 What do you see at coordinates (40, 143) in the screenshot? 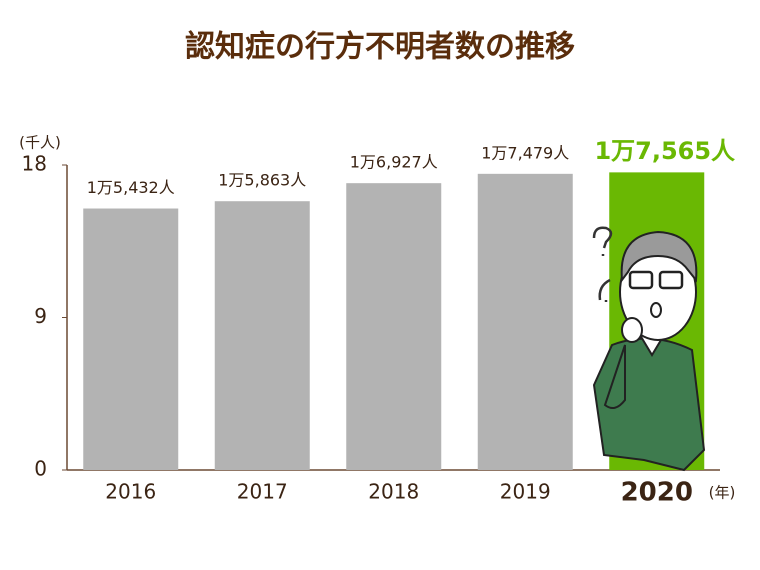
I see `y-unit: (千人)` at bounding box center [40, 143].